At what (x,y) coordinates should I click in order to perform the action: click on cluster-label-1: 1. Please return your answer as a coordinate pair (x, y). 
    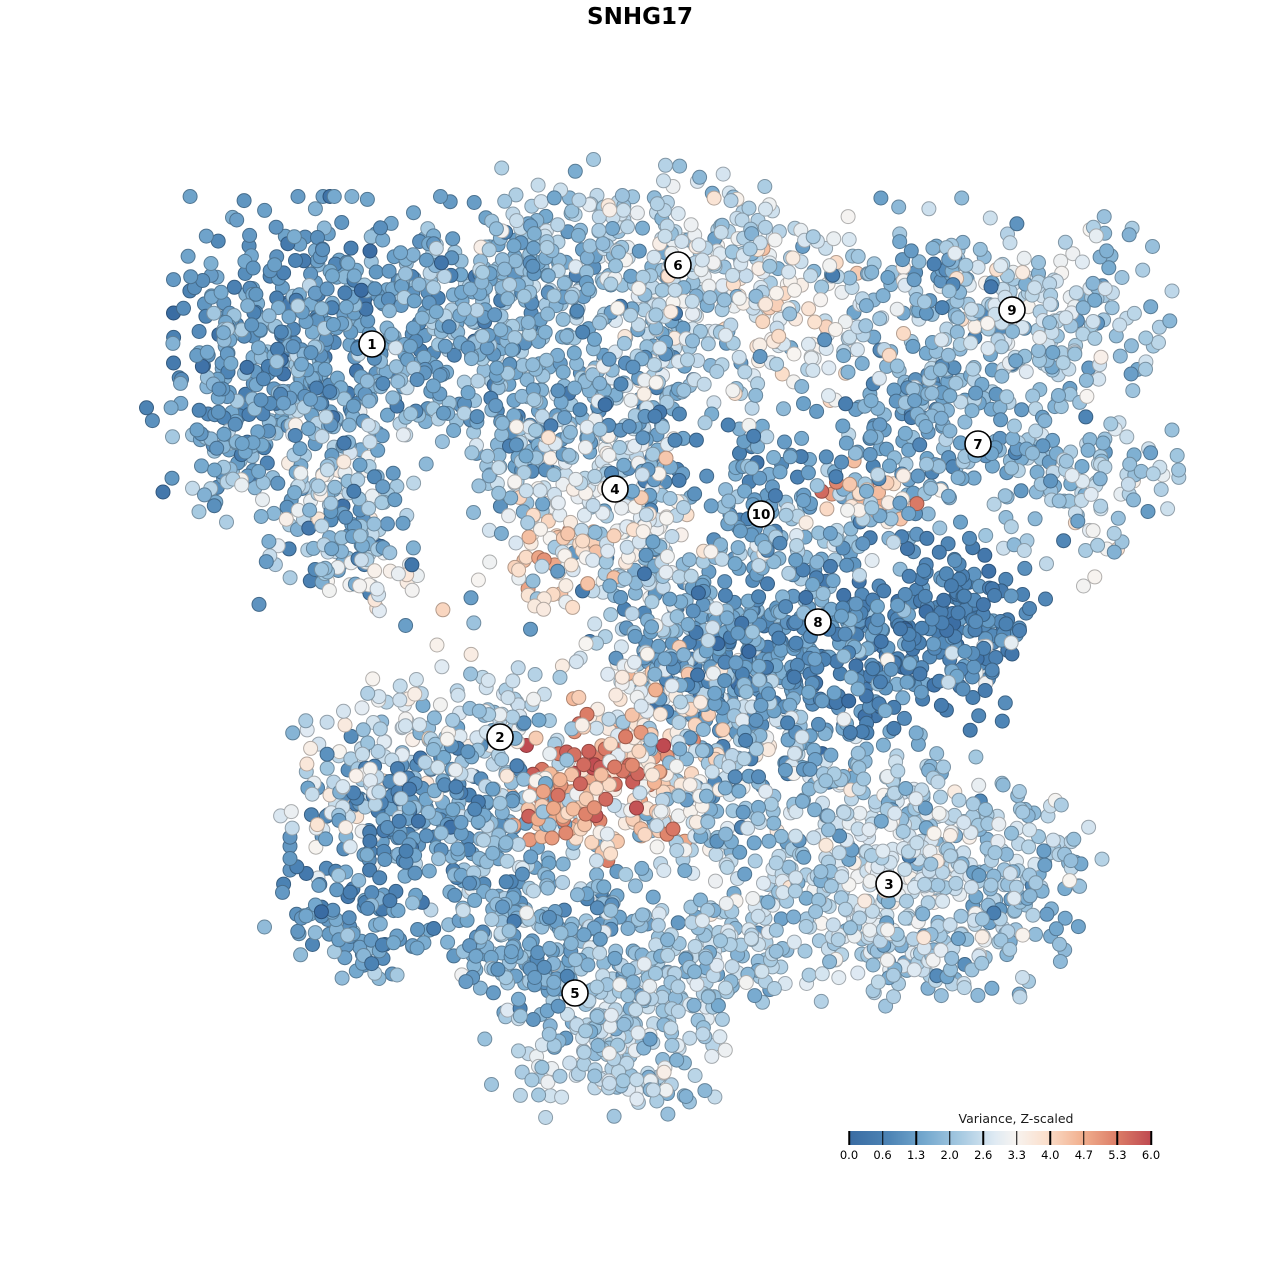
    Looking at the image, I should click on (372, 344).